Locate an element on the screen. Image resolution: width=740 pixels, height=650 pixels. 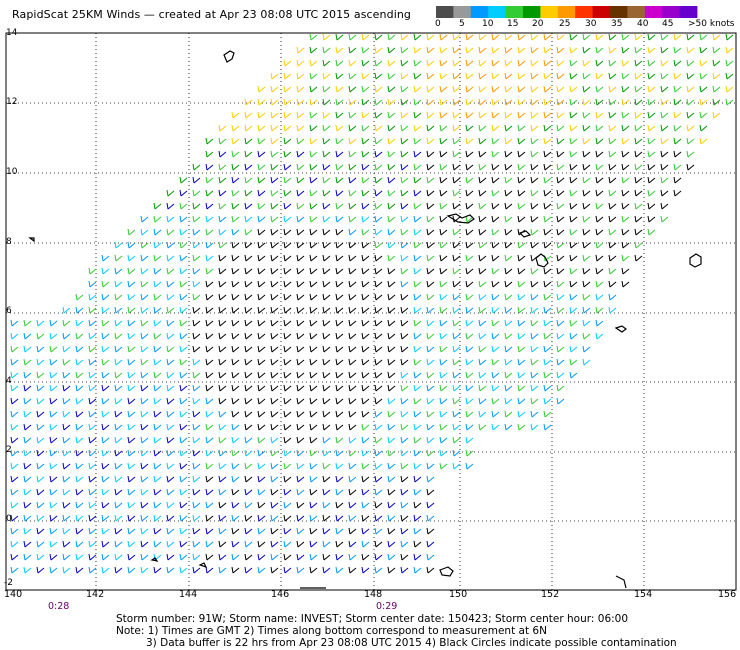
lon-label: 152 is located at coordinates (550, 594).